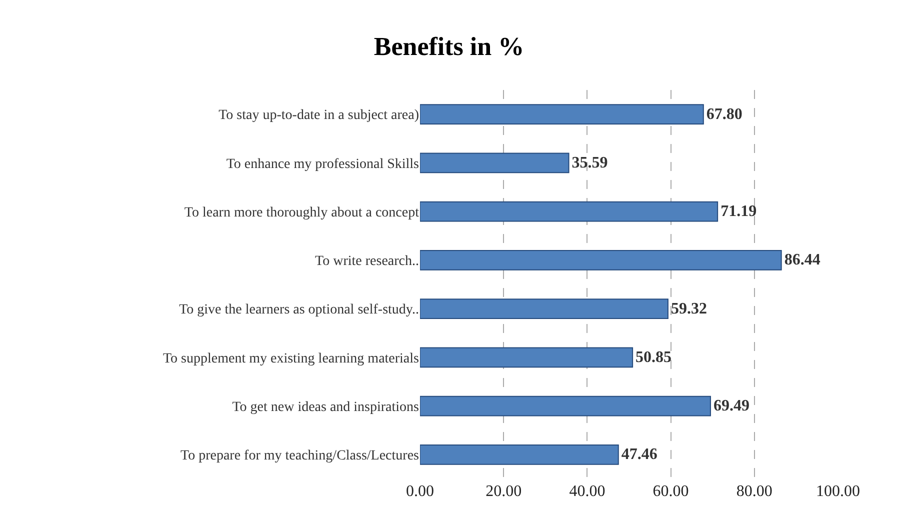  I want to click on y-tick-label: To write research.., so click(367, 262).